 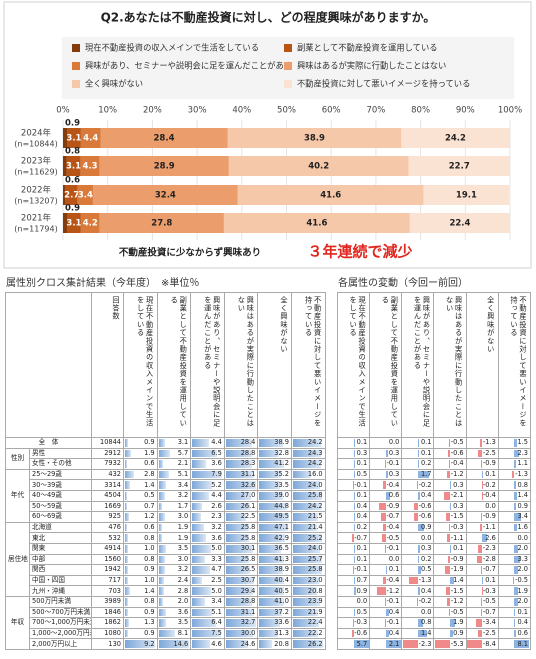 What do you see at coordinates (281, 558) in the screenshot?
I see `value-text: 41.3` at bounding box center [281, 558].